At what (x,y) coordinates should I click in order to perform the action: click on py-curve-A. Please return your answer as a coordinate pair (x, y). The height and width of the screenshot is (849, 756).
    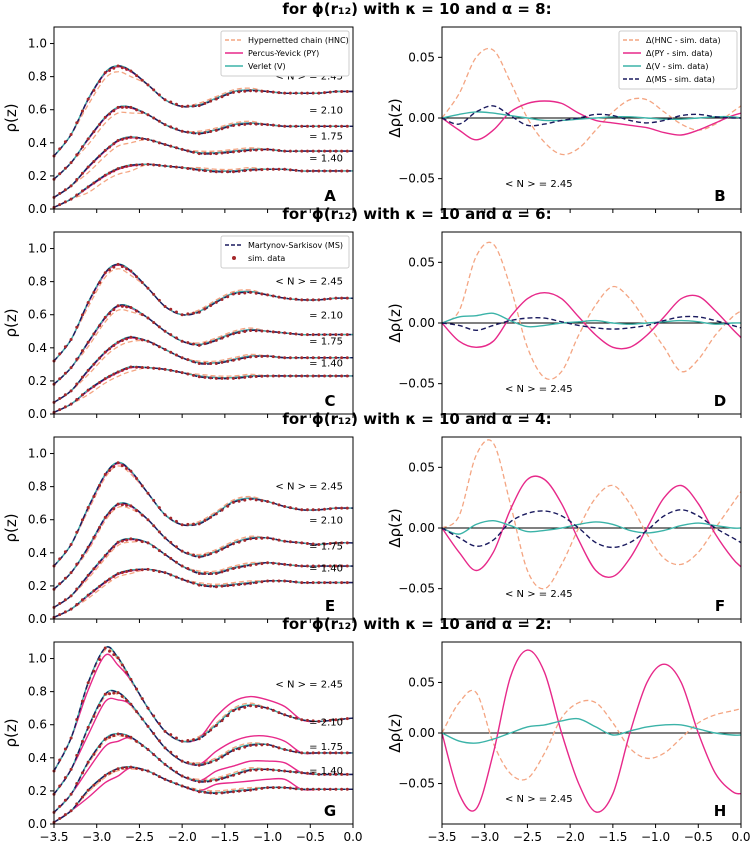
    Looking at the image, I should click on (203, 167).